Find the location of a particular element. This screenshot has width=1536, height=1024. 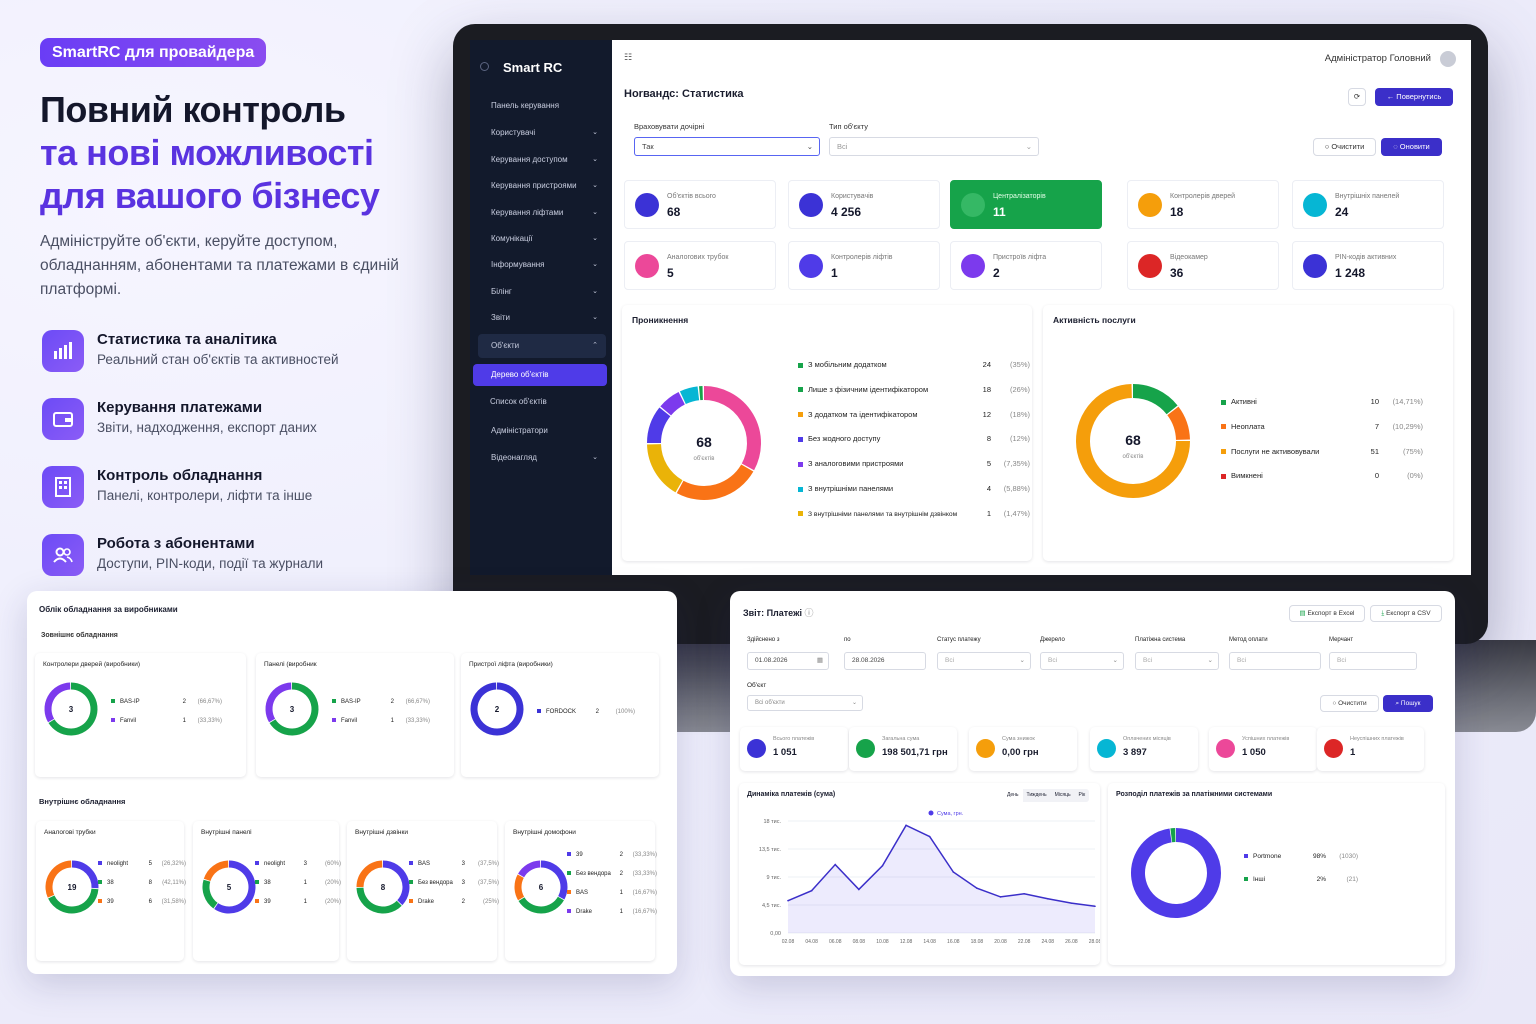

card-title: Активність послуги is located at coordinates (1094, 320).